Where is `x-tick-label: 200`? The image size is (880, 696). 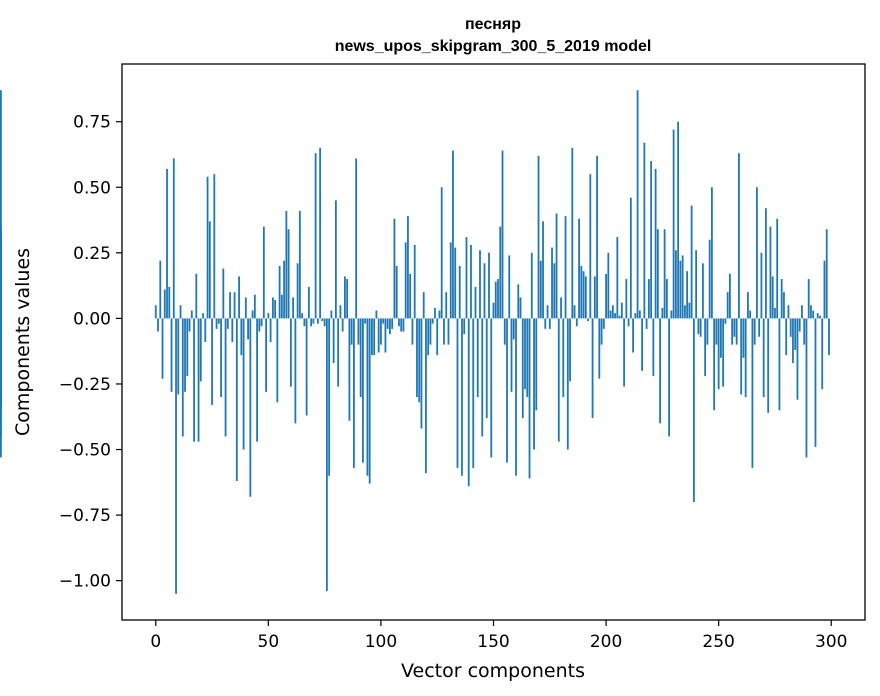
x-tick-label: 200 is located at coordinates (606, 642).